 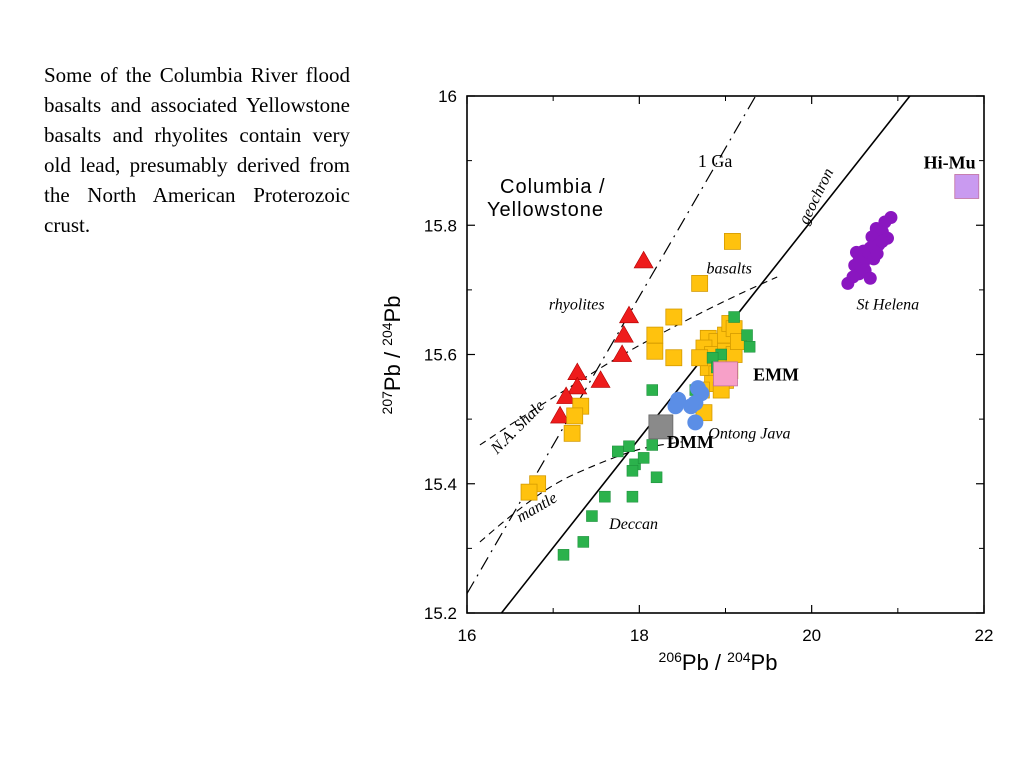 What do you see at coordinates (639, 635) in the screenshot?
I see `x-tick-label-1: 18` at bounding box center [639, 635].